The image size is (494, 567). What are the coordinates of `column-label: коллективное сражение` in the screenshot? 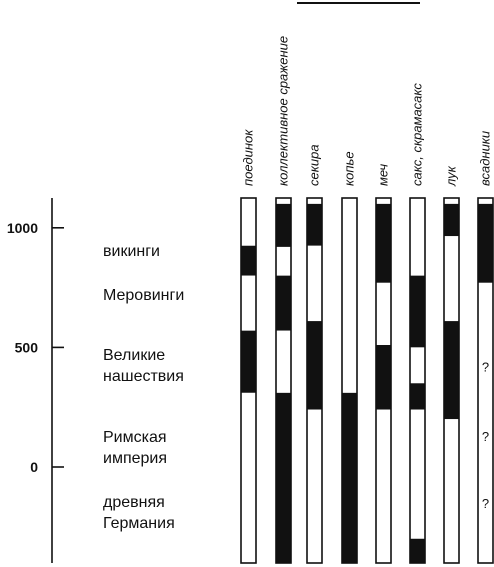 It's located at (283, 111).